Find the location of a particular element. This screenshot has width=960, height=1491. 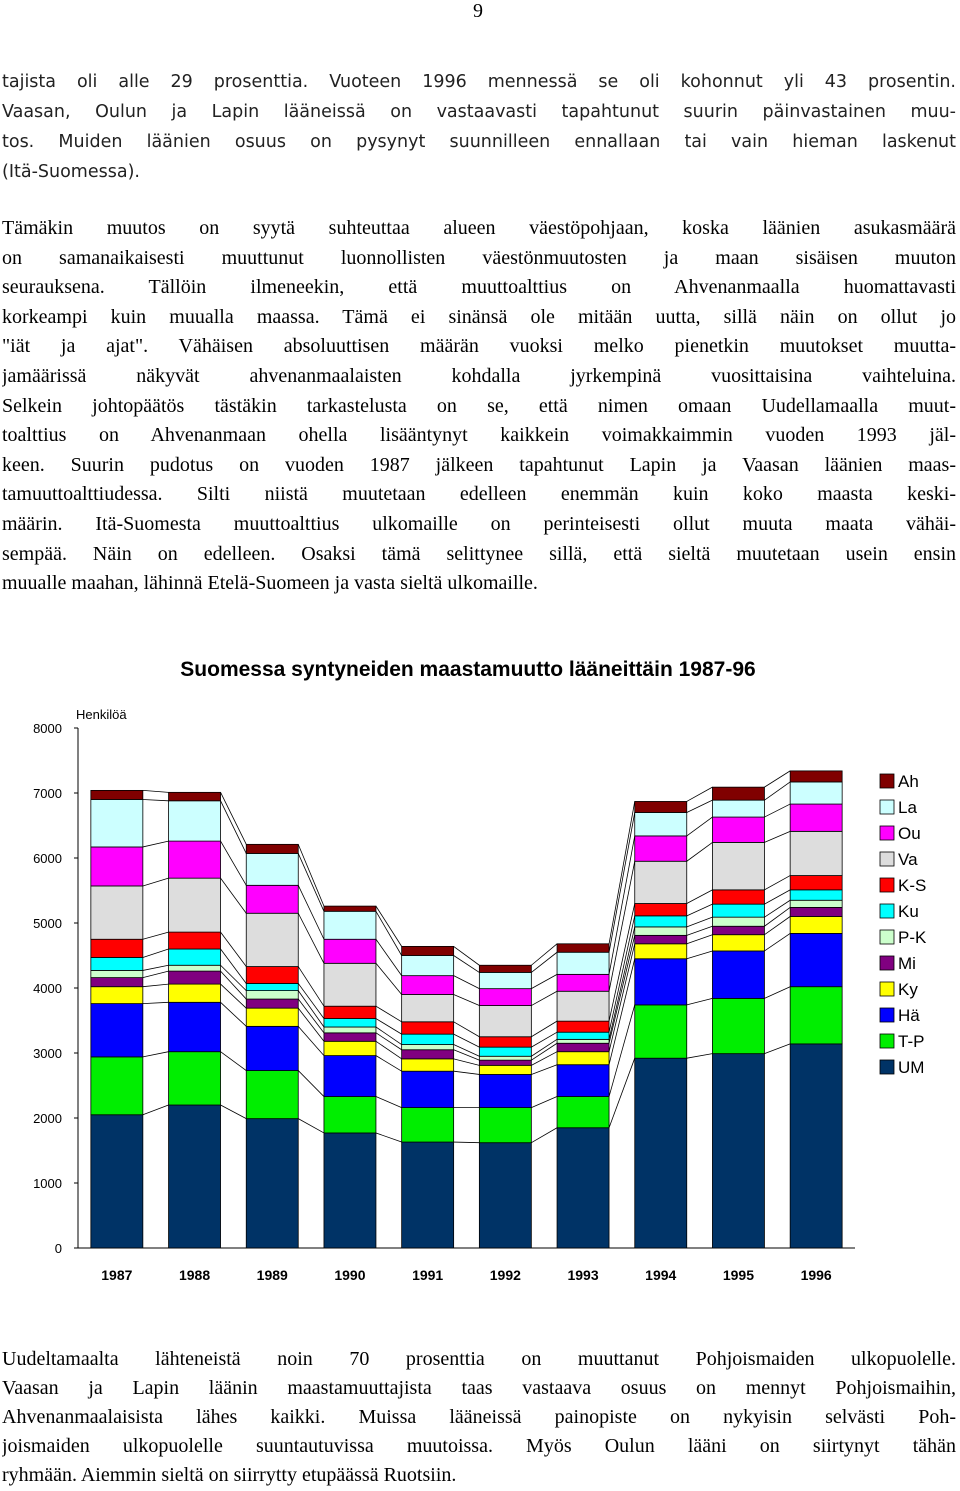

y-tick-label: 6000 is located at coordinates (47, 858).